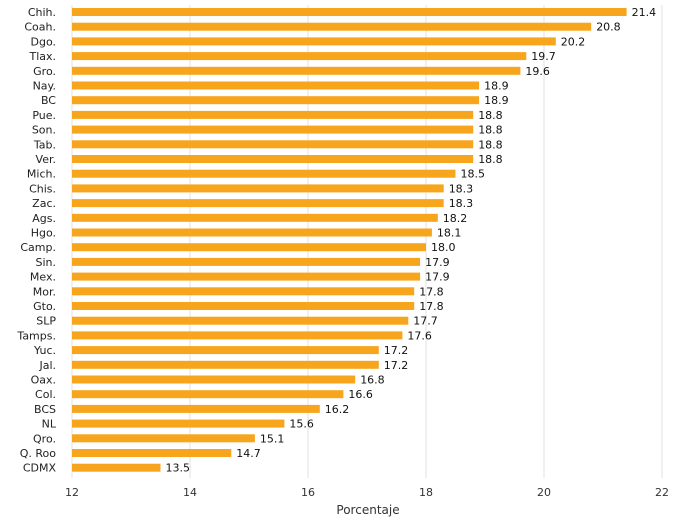 The height and width of the screenshot is (521, 680). What do you see at coordinates (42, 188) in the screenshot?
I see `category-label: Chis.` at bounding box center [42, 188].